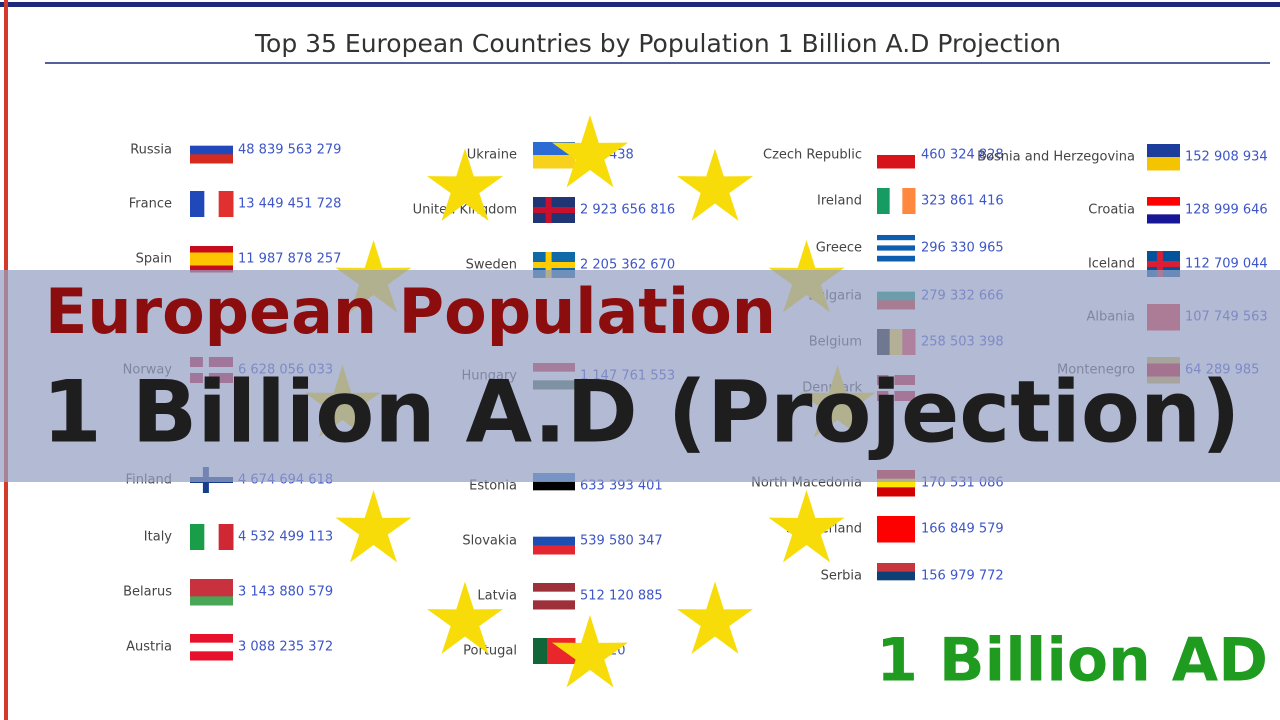  I want to click on badge: 1 Billion AD, so click(1072, 661).